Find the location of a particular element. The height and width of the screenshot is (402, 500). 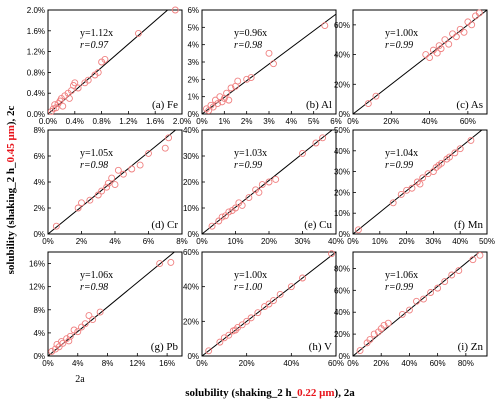

x-tick-label: 20% is located at coordinates (391, 121).